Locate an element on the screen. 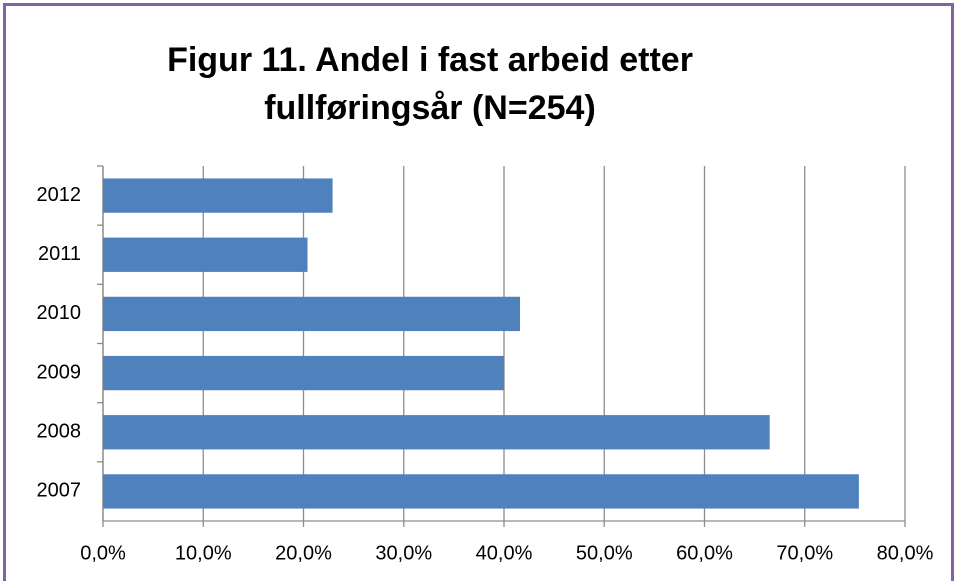 The image size is (957, 581). y-tick-label: 2009 is located at coordinates (59, 372).